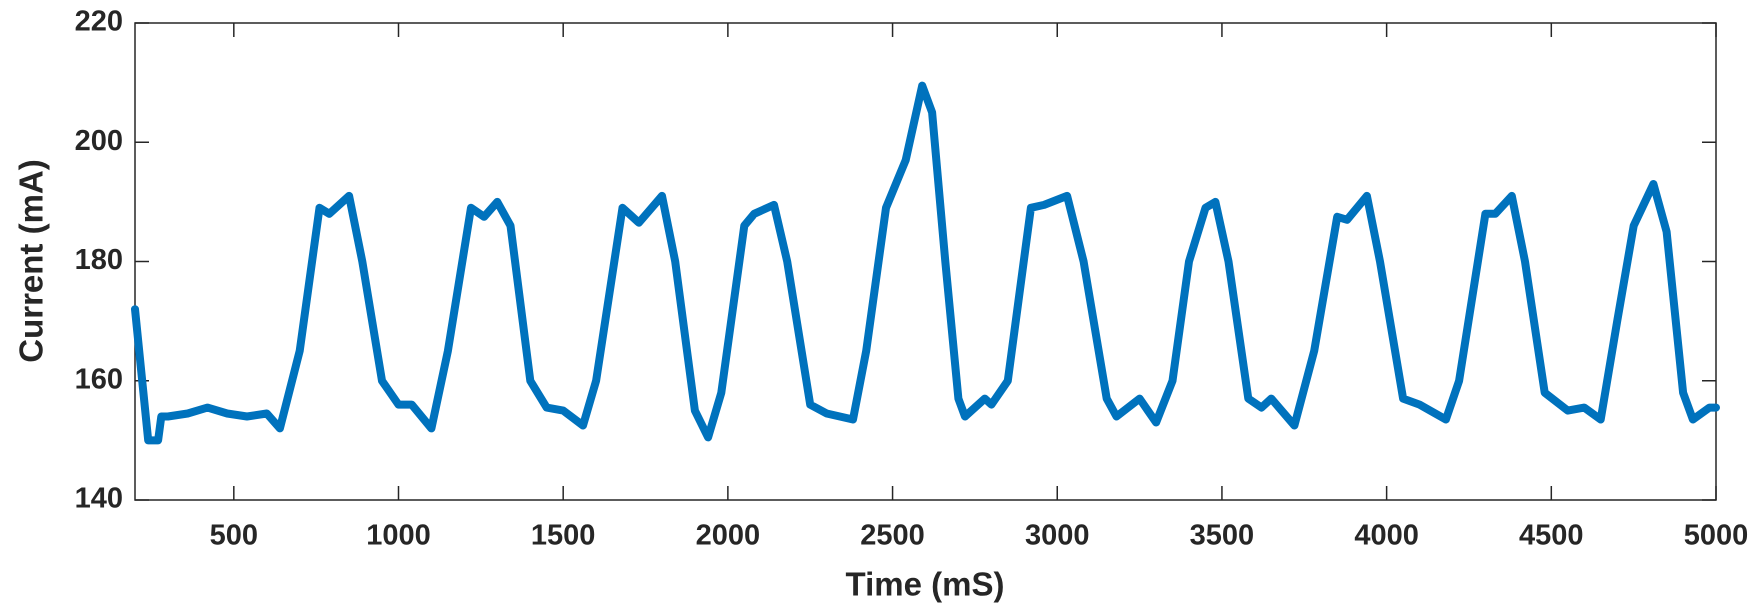 The width and height of the screenshot is (1756, 610). What do you see at coordinates (99, 141) in the screenshot?
I see `y-tick-label: 200` at bounding box center [99, 141].